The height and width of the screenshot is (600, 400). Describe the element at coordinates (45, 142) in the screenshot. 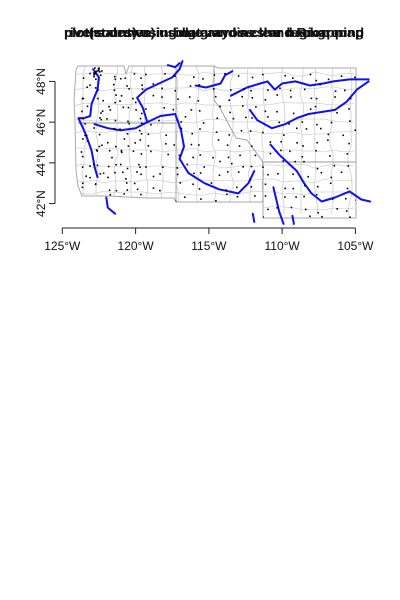

I see `y-axis: 42°N 44°N 46°N 48°N` at that location.